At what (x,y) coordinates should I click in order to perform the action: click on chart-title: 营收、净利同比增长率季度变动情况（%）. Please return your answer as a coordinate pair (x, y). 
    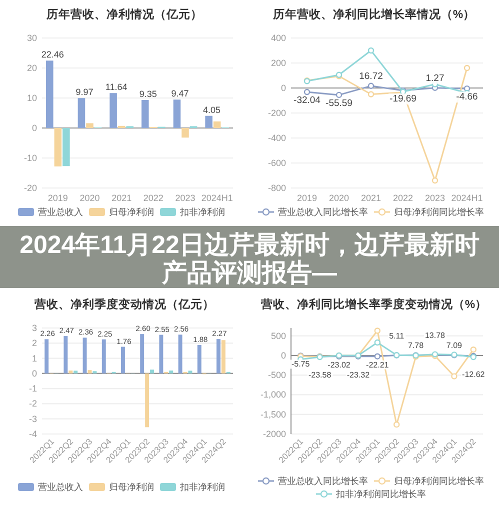
    Looking at the image, I should click on (374, 304).